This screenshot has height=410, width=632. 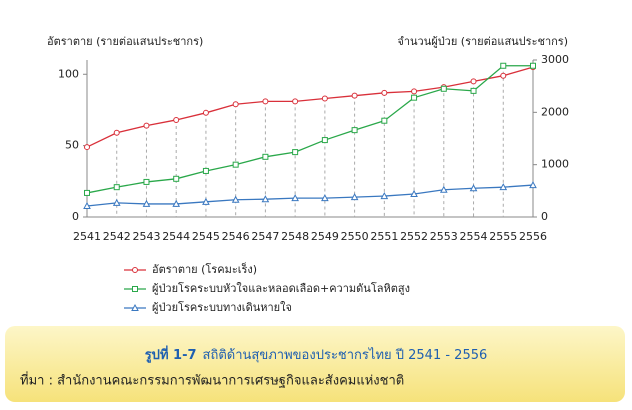 What do you see at coordinates (544, 216) in the screenshot?
I see `y2-tick-label: 0` at bounding box center [544, 216].